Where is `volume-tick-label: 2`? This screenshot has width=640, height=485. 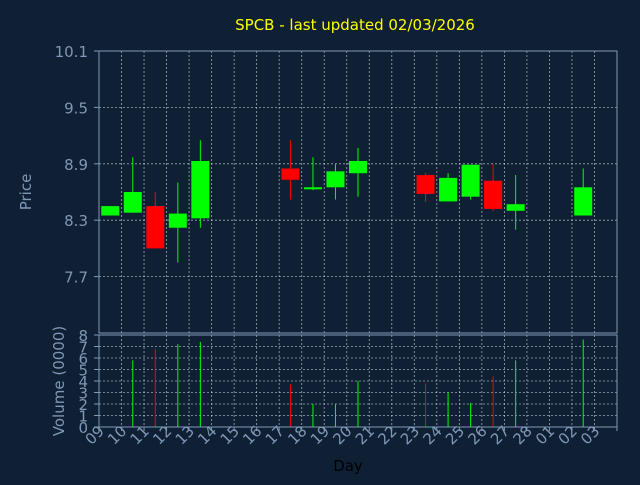
volume-tick-label: 2 is located at coordinates (83, 405).